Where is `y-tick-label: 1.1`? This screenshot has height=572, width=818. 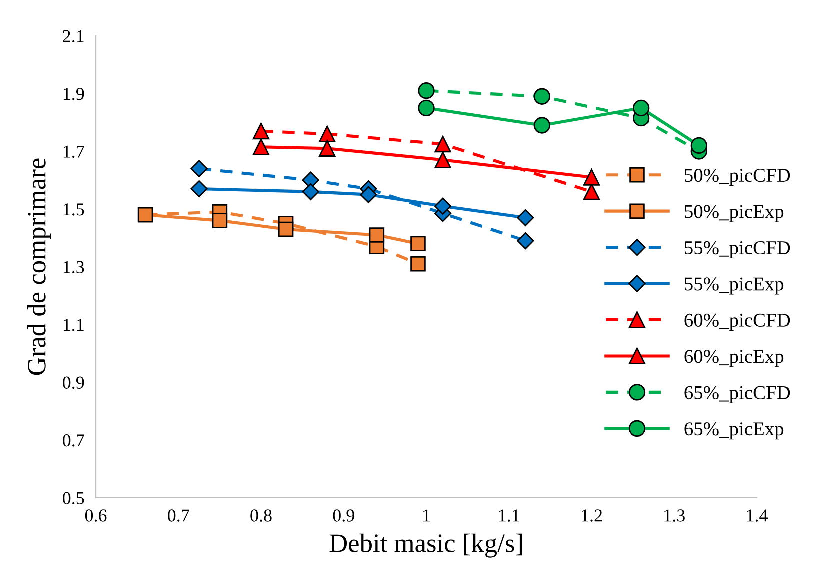
y-tick-label: 1.1 is located at coordinates (74, 325).